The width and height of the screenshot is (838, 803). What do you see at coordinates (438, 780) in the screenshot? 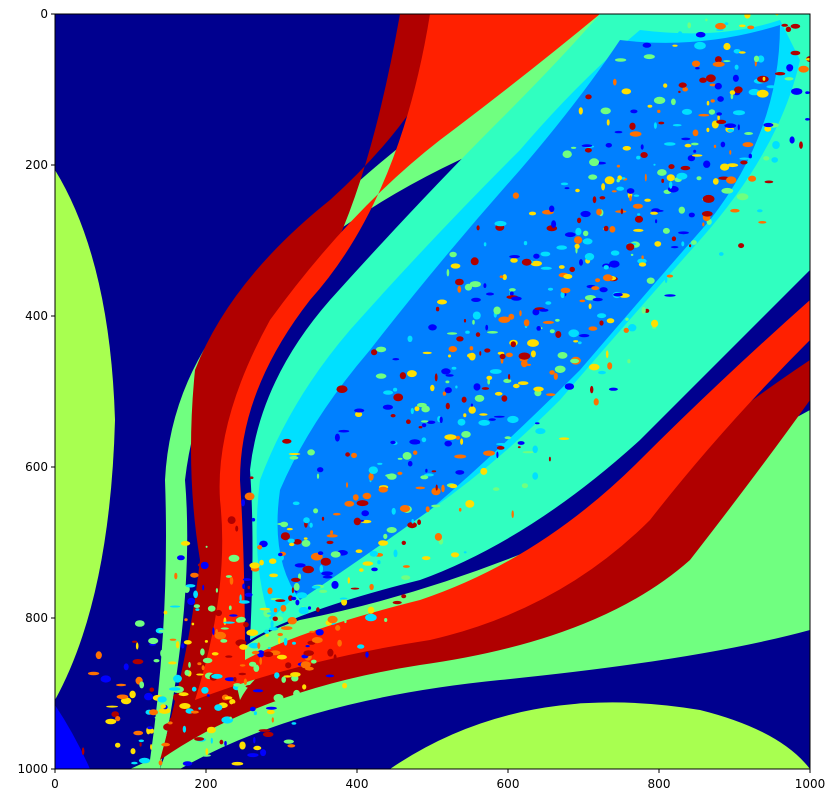
I see `x-axis-ticks: 0 200 400 600 800 1000` at bounding box center [438, 780].